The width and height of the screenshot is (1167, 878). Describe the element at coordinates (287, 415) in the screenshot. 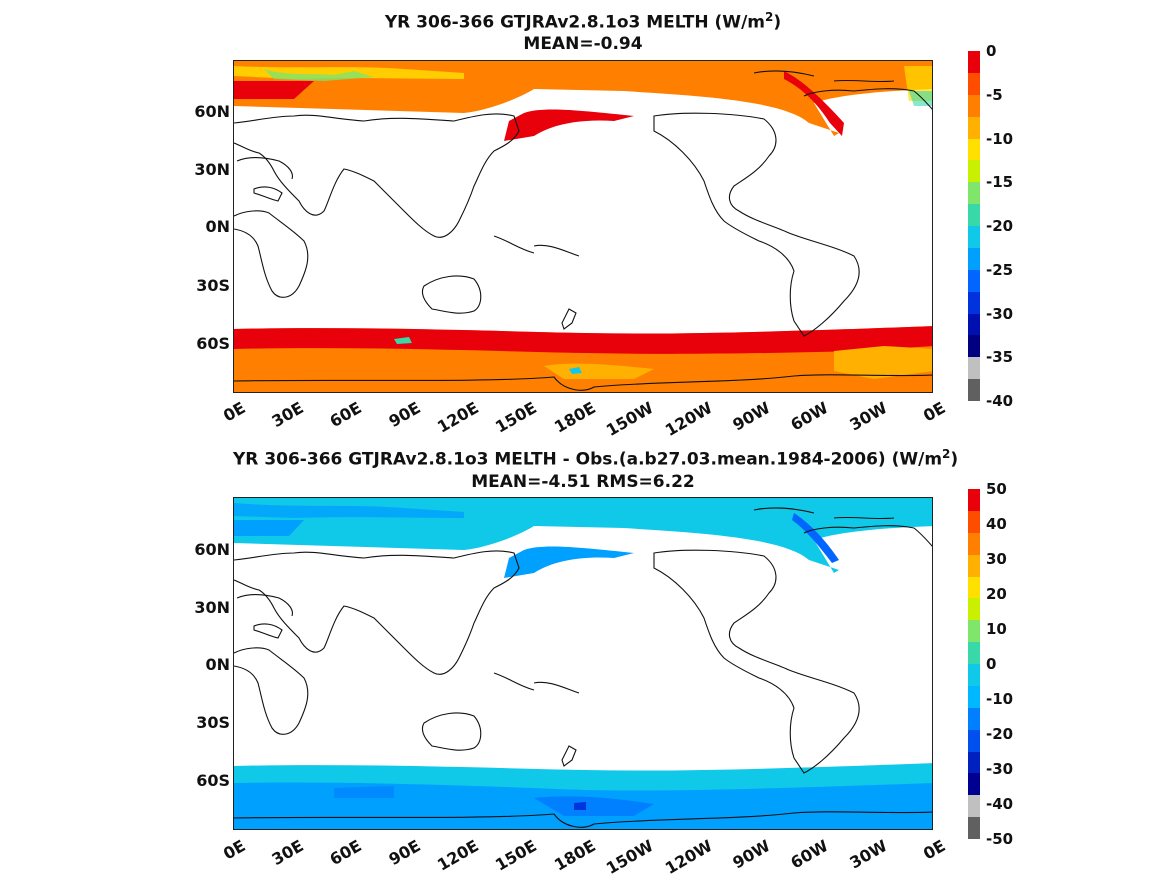

I see `panel1-lon-1: 30E` at that location.